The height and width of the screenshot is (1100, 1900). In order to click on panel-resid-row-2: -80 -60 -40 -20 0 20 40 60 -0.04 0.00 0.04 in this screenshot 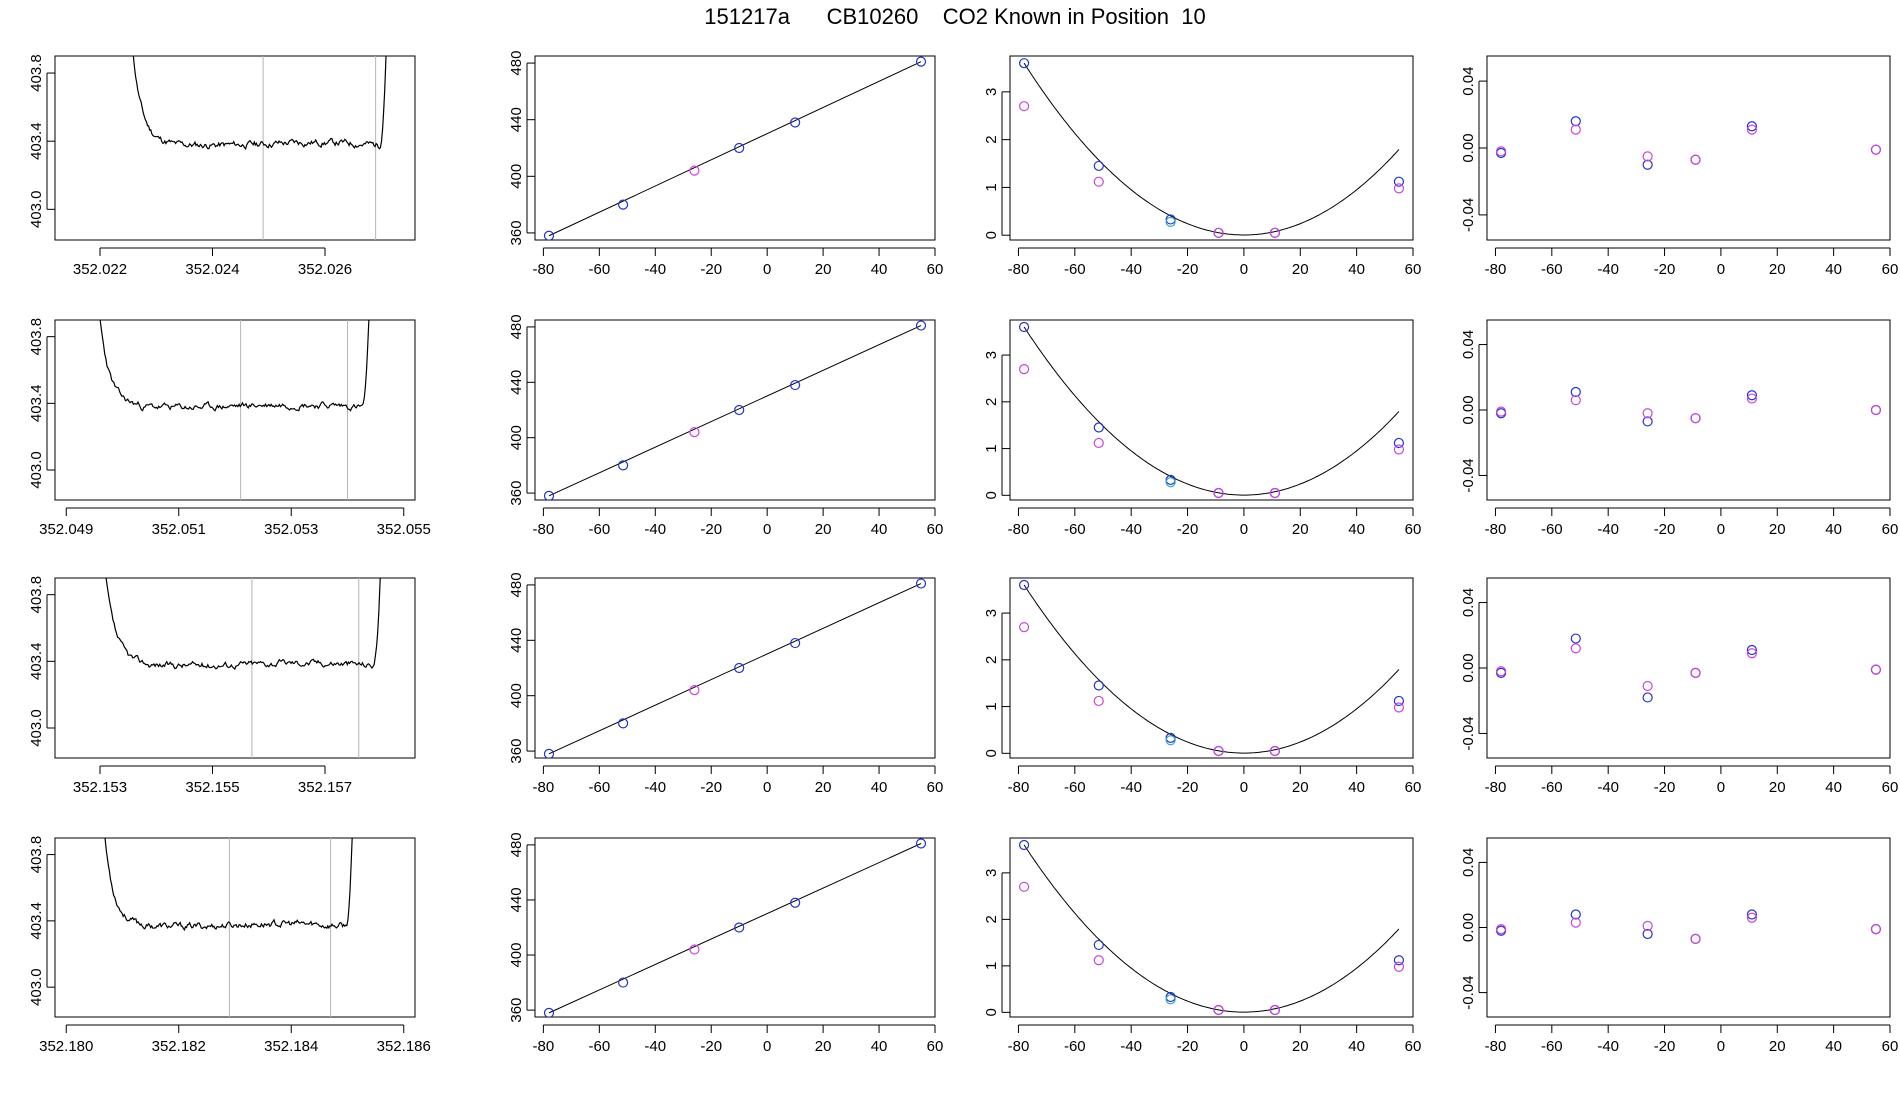, I will do `click(1679, 428)`.